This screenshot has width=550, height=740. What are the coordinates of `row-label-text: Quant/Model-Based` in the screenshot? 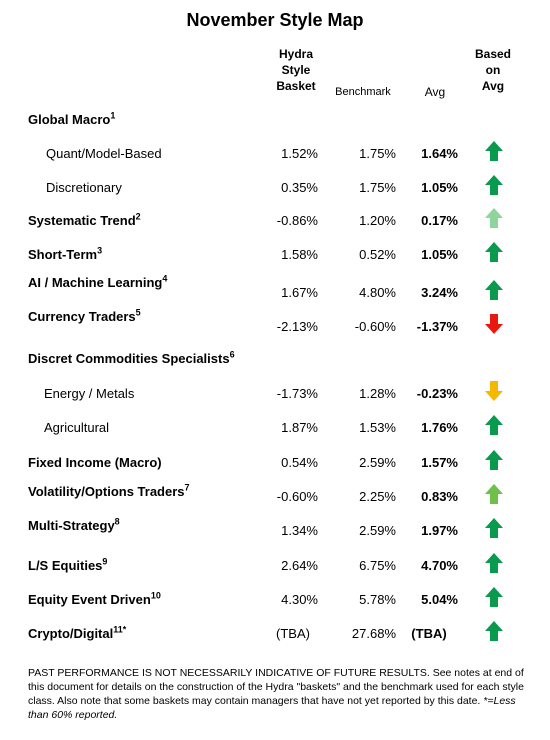 It's located at (104, 153).